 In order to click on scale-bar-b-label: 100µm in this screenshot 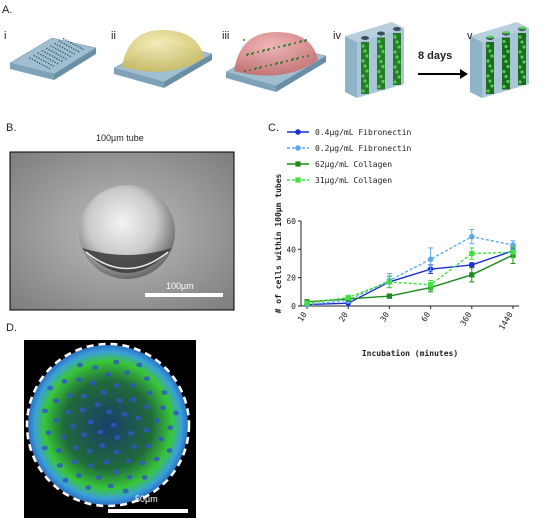, I will do `click(180, 286)`.